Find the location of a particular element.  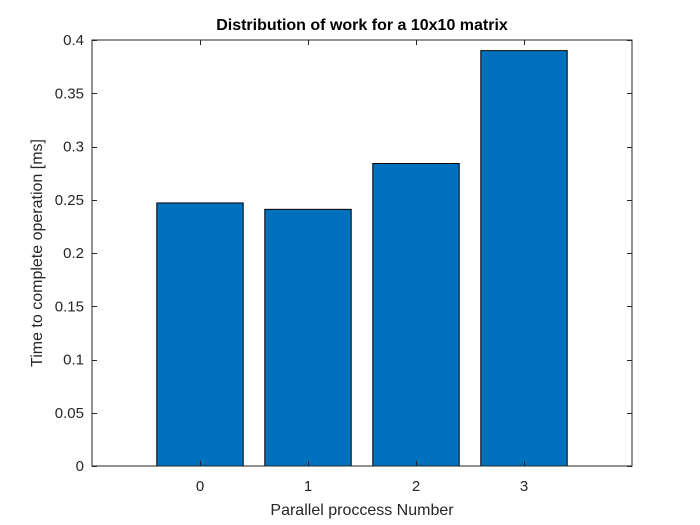

y-tick-label: 0.35 is located at coordinates (69, 93).